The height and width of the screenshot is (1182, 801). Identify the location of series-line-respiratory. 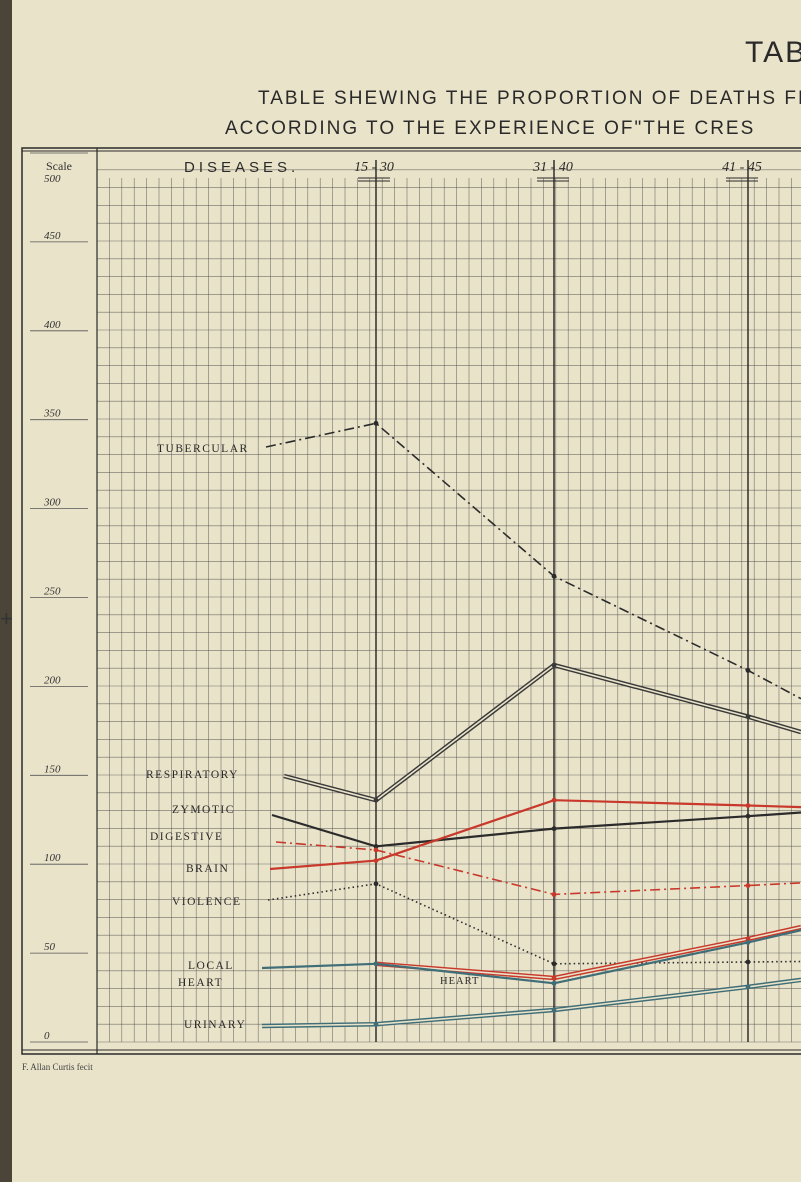
(542, 732).